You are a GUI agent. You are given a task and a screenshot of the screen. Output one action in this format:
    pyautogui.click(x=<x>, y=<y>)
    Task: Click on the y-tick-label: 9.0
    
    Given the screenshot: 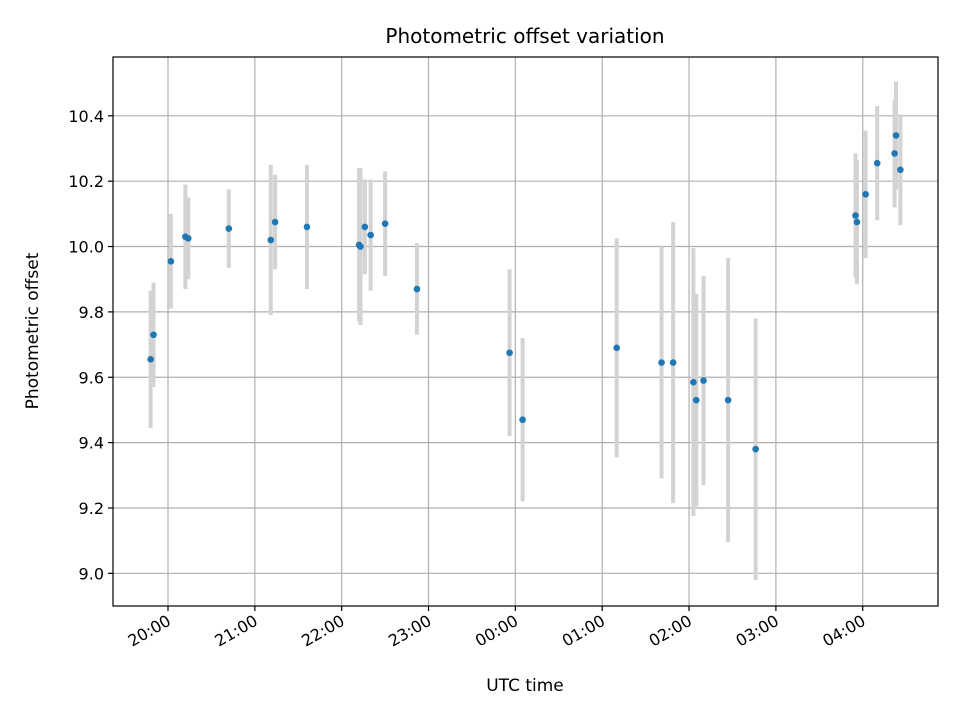 What is the action you would take?
    pyautogui.click(x=91, y=573)
    